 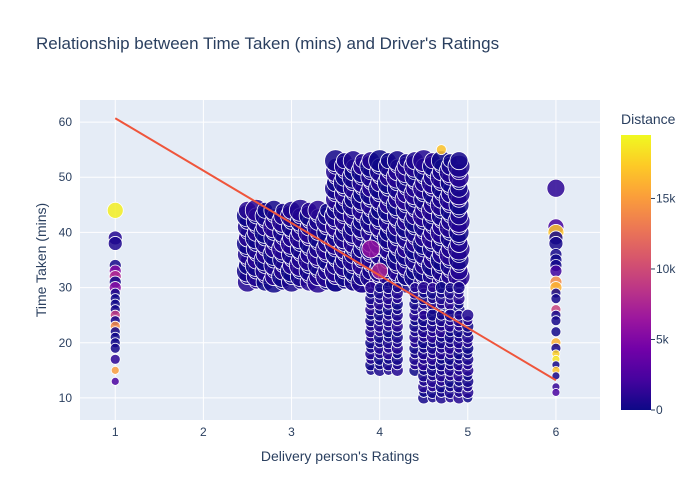 What do you see at coordinates (648, 119) in the screenshot?
I see `colorbar-title: Distance` at bounding box center [648, 119].